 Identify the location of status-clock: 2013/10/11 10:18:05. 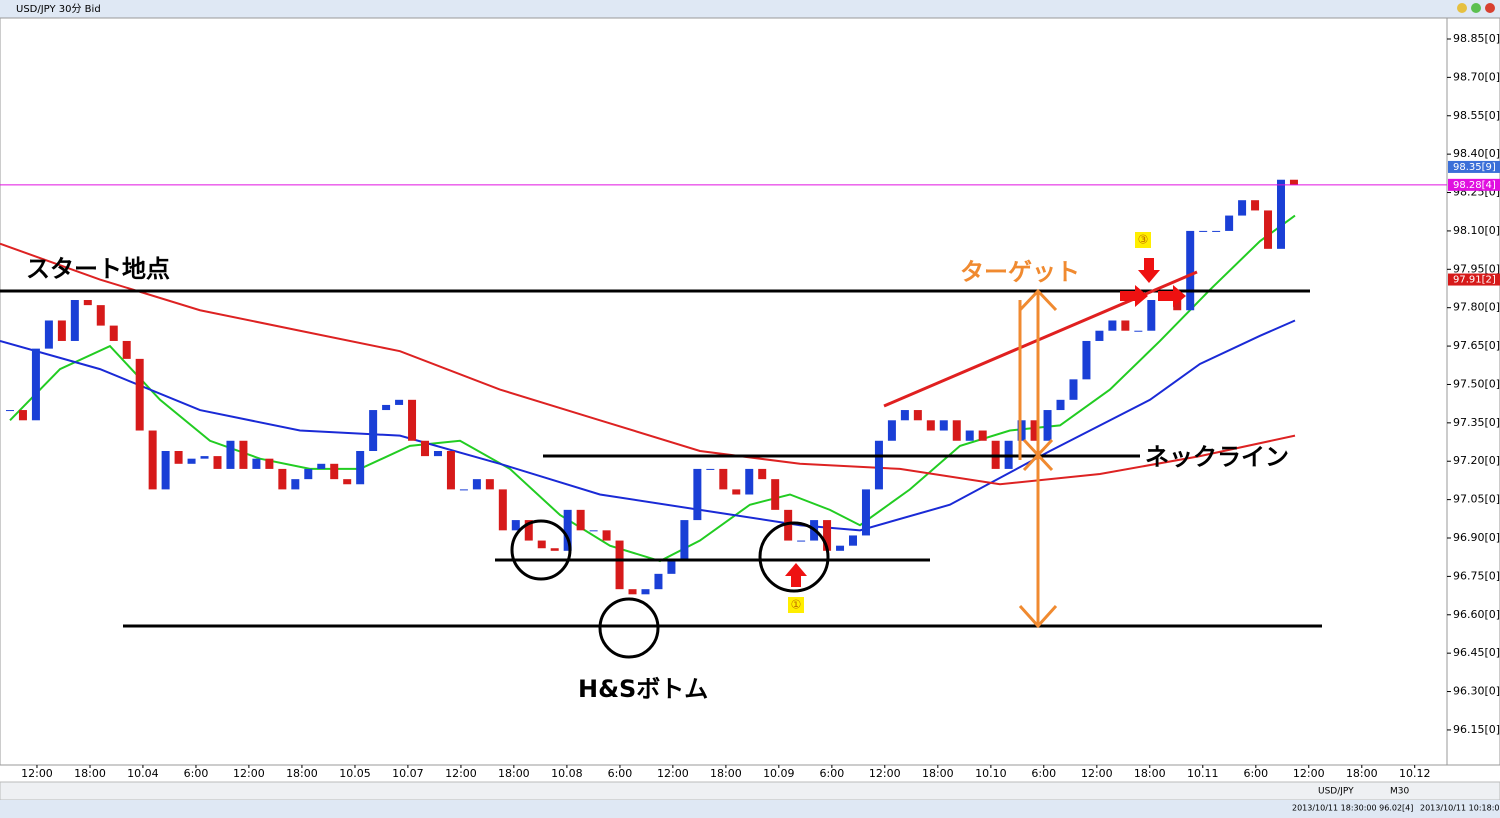
(1460, 808).